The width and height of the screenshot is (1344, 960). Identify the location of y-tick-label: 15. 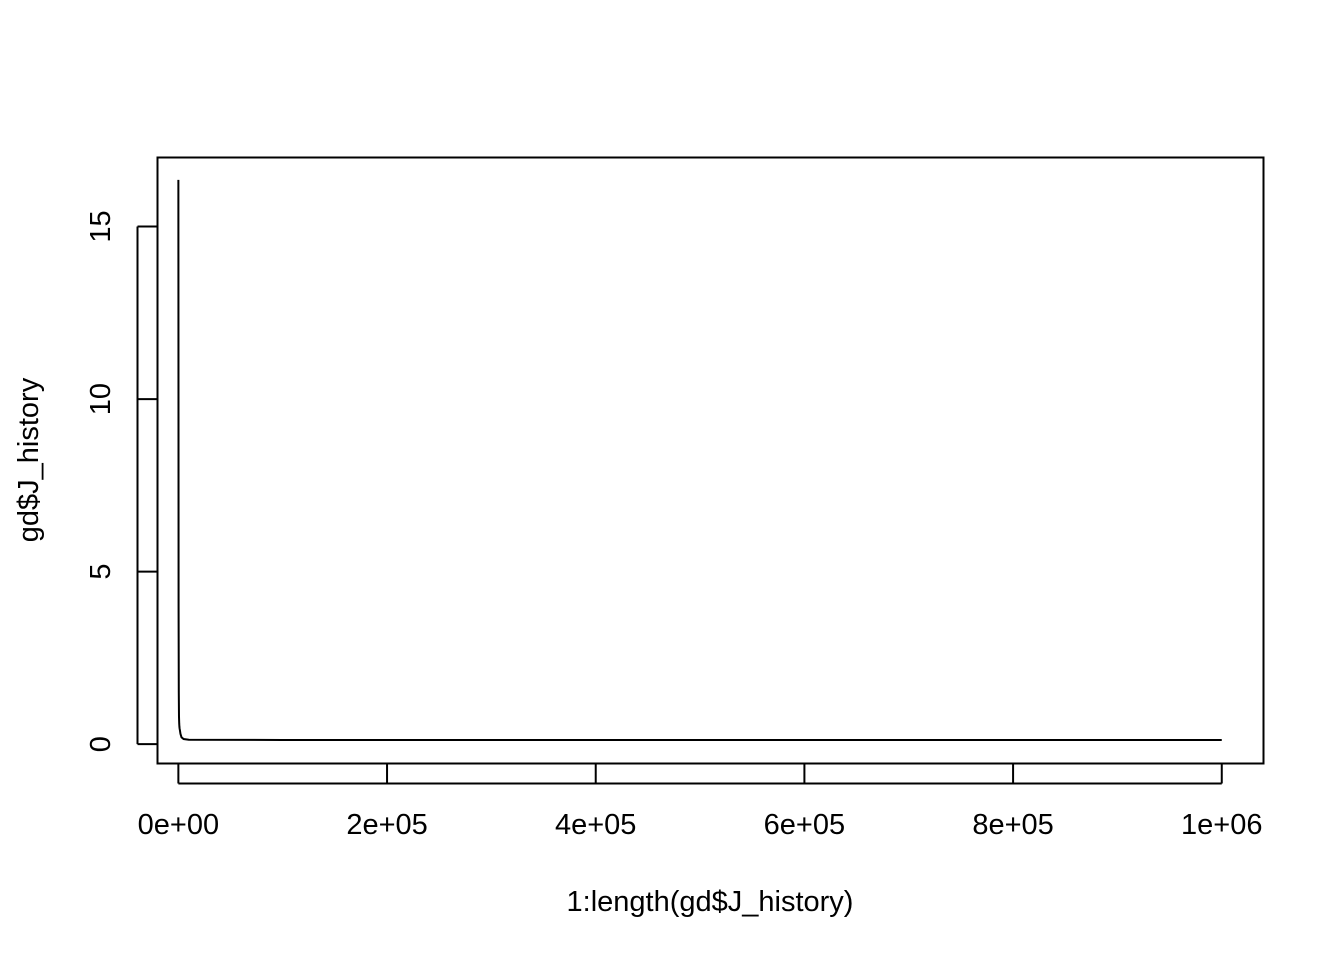
(101, 226).